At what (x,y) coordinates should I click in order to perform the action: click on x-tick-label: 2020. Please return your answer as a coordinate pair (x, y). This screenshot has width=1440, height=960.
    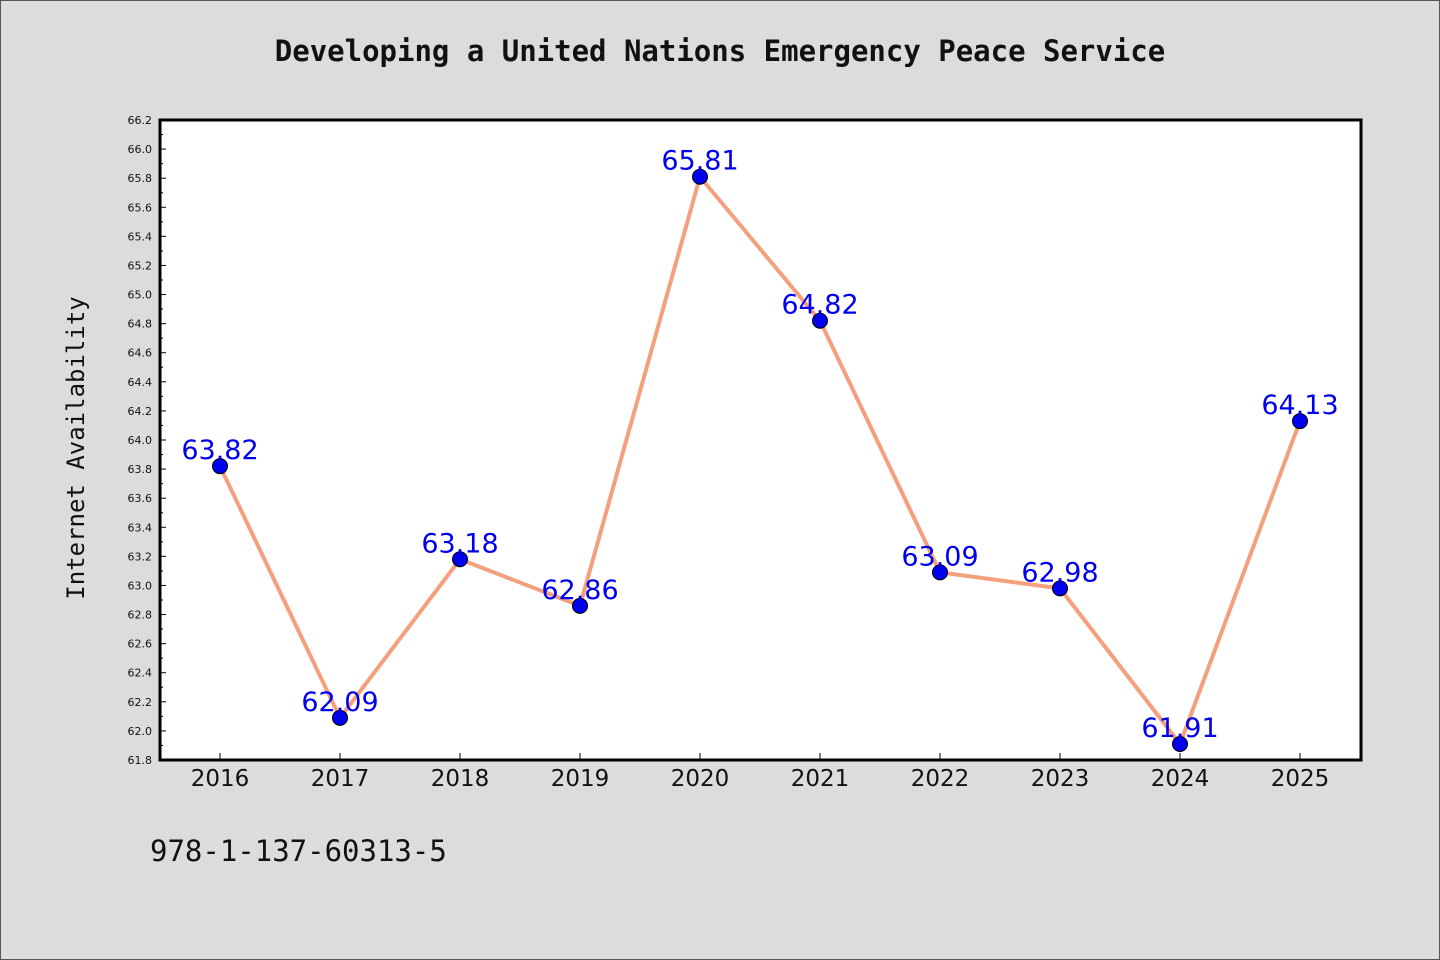
    Looking at the image, I should click on (700, 779).